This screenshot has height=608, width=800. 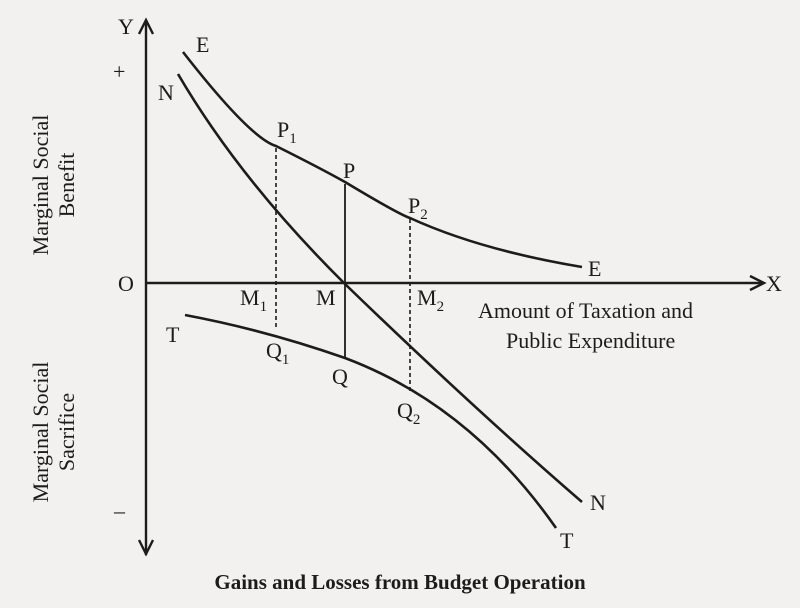 What do you see at coordinates (408, 413) in the screenshot?
I see `label-q2: Q2` at bounding box center [408, 413].